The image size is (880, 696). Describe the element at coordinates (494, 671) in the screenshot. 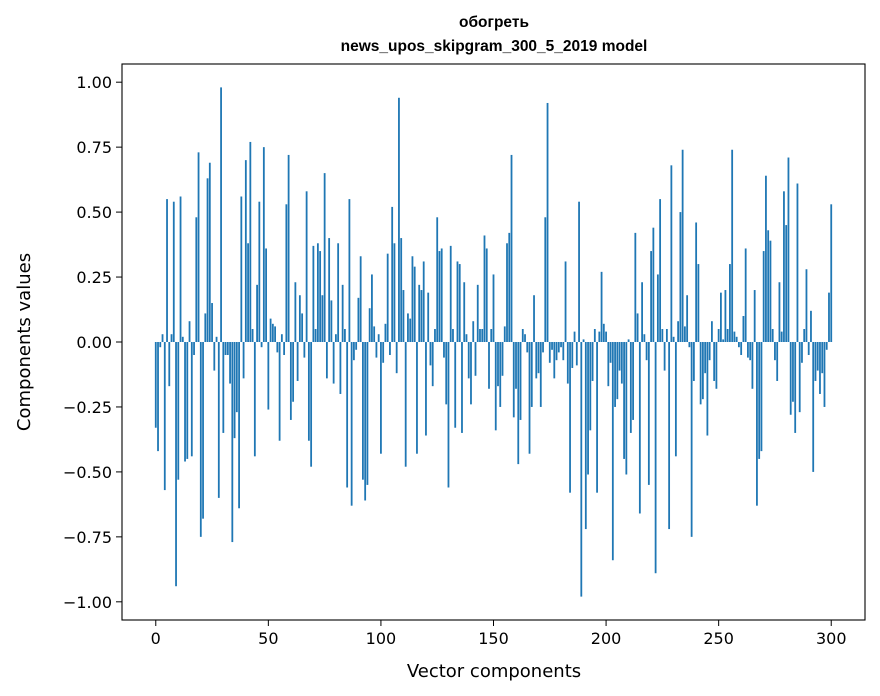

I see `x-axis-label: Vector components` at that location.